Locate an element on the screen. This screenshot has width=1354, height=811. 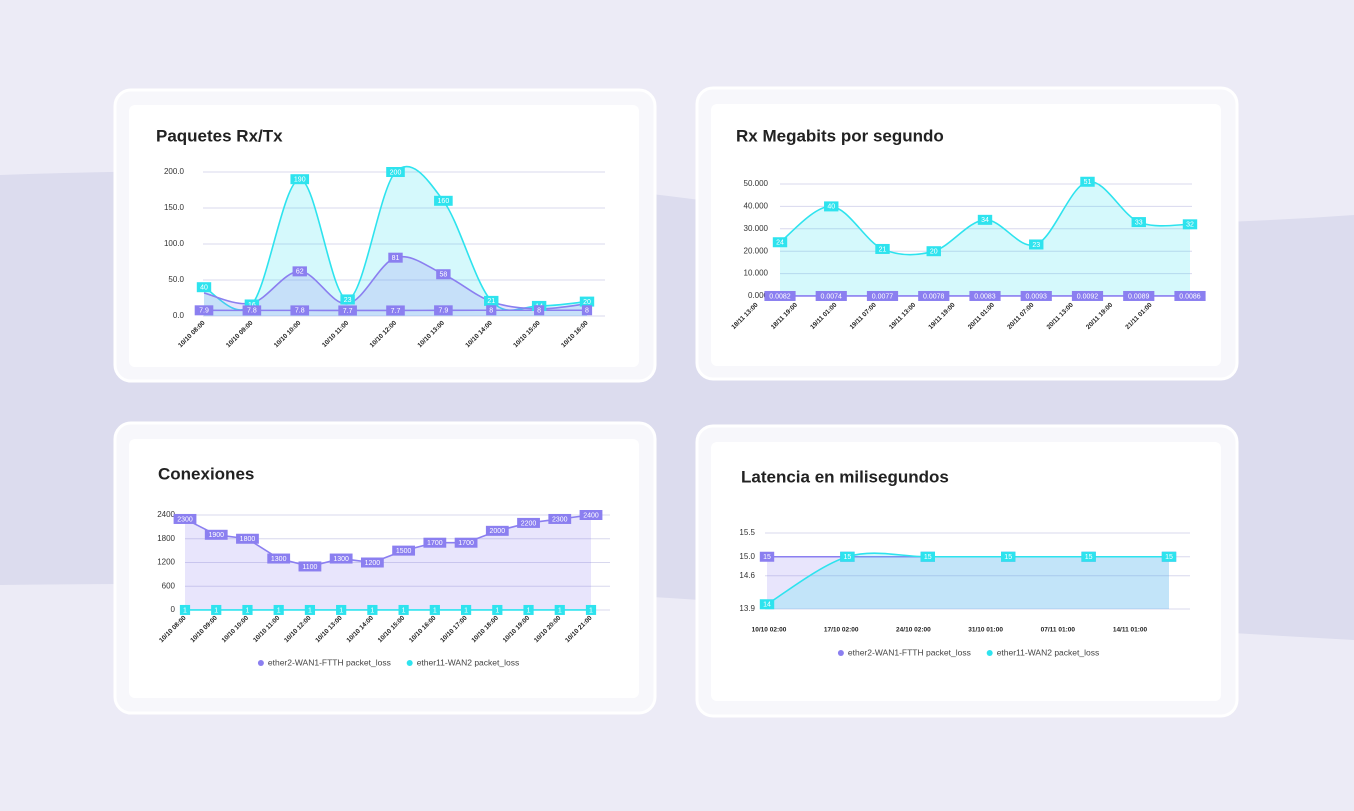
data-label: 23 is located at coordinates (347, 299).